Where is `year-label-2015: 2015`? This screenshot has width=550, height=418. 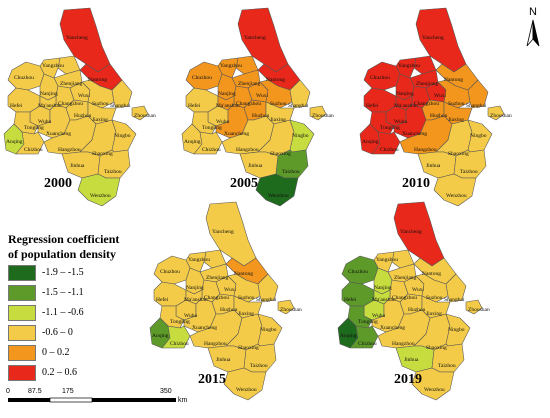
year-label-2015: 2015 is located at coordinates (212, 379).